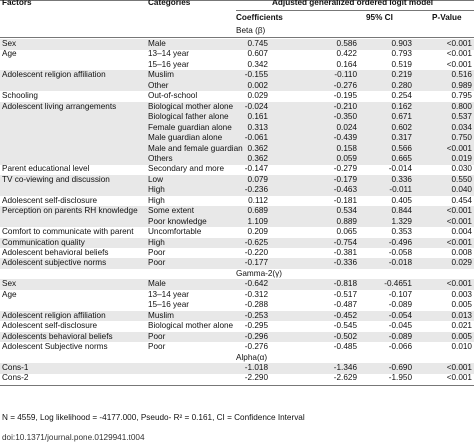 The height and width of the screenshot is (444, 474). What do you see at coordinates (15, 367) in the screenshot?
I see `cell-factor: Cons-1` at bounding box center [15, 367].